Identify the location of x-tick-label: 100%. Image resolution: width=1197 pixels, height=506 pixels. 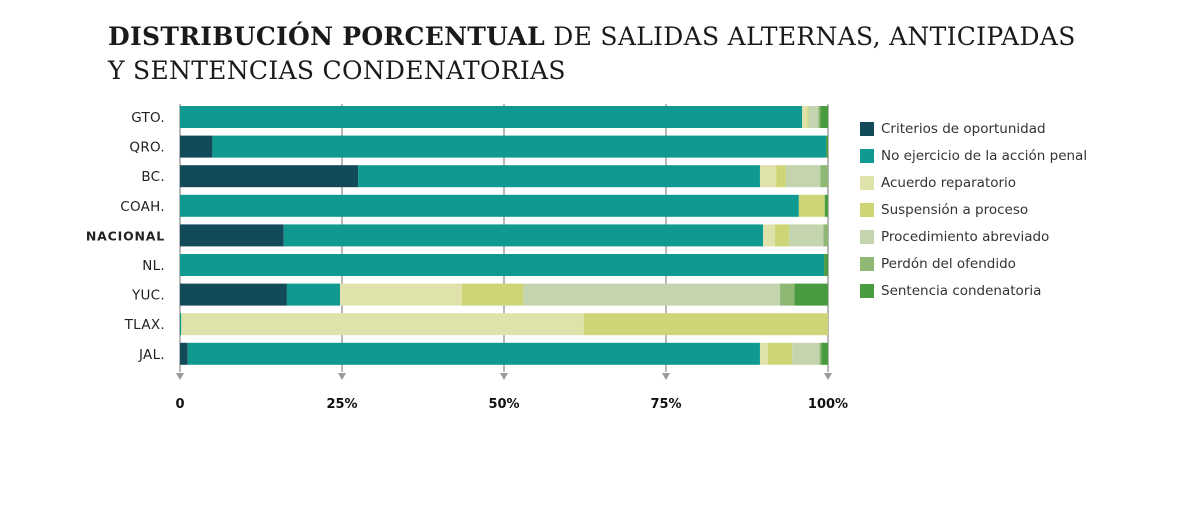
(828, 404).